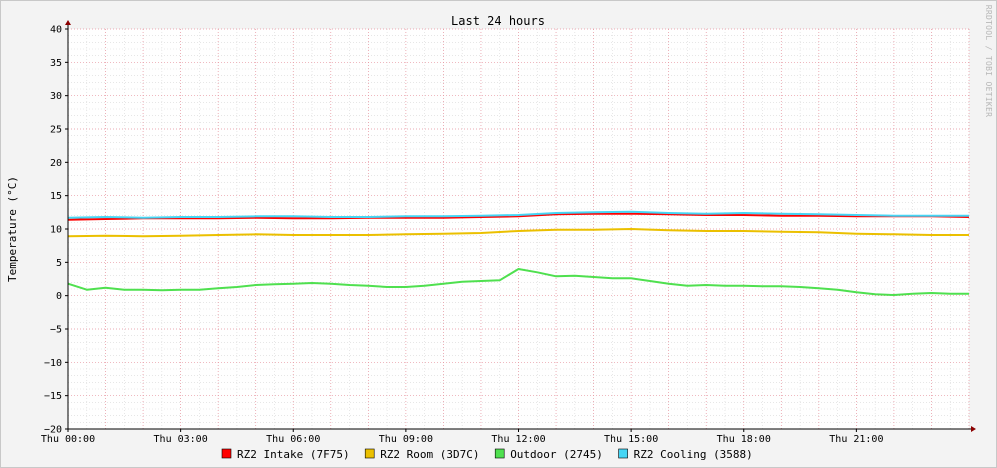 The width and height of the screenshot is (997, 468). I want to click on y-axis-arrow, so click(68, 22).